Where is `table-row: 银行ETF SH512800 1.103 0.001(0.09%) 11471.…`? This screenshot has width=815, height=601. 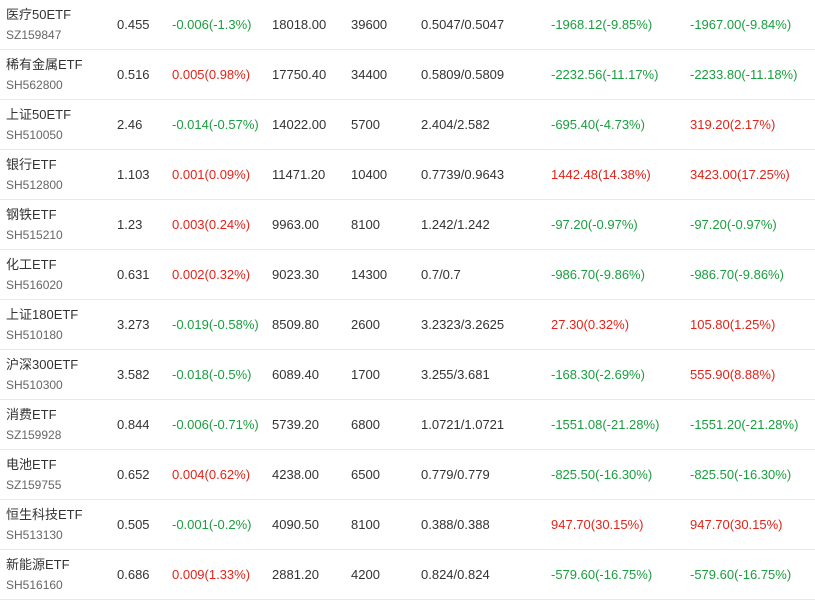
table-row: 银行ETF SH512800 1.103 0.001(0.09%) 11471.… is located at coordinates (407, 174).